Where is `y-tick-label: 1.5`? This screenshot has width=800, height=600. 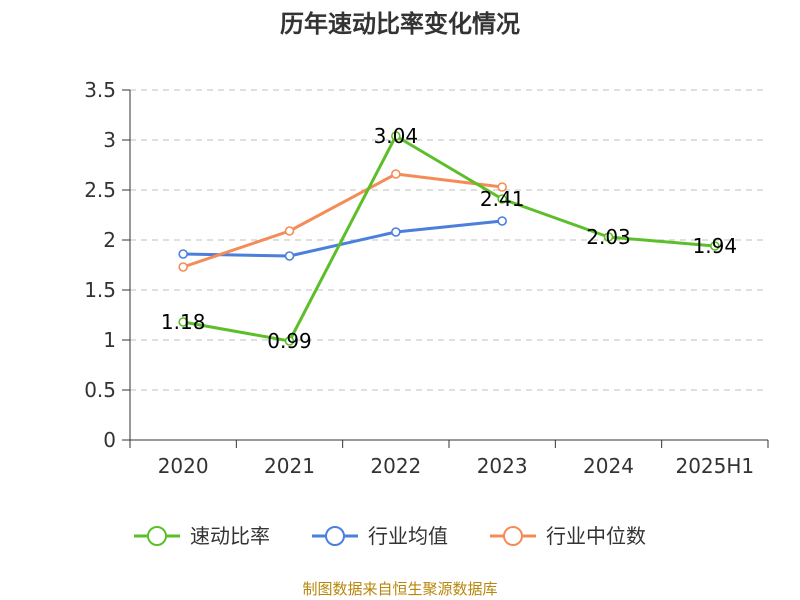 y-tick-label: 1.5 is located at coordinates (100, 290).